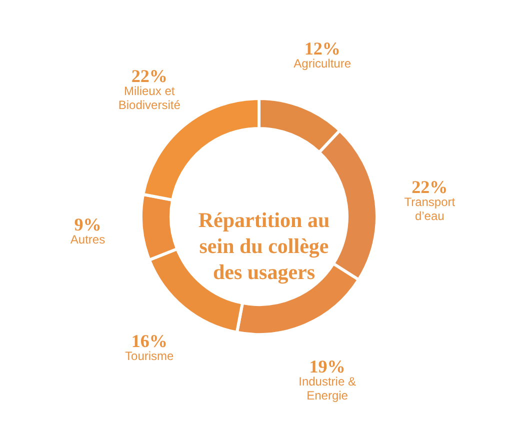  Describe the element at coordinates (327, 366) in the screenshot. I see `data-label: 19%` at that location.